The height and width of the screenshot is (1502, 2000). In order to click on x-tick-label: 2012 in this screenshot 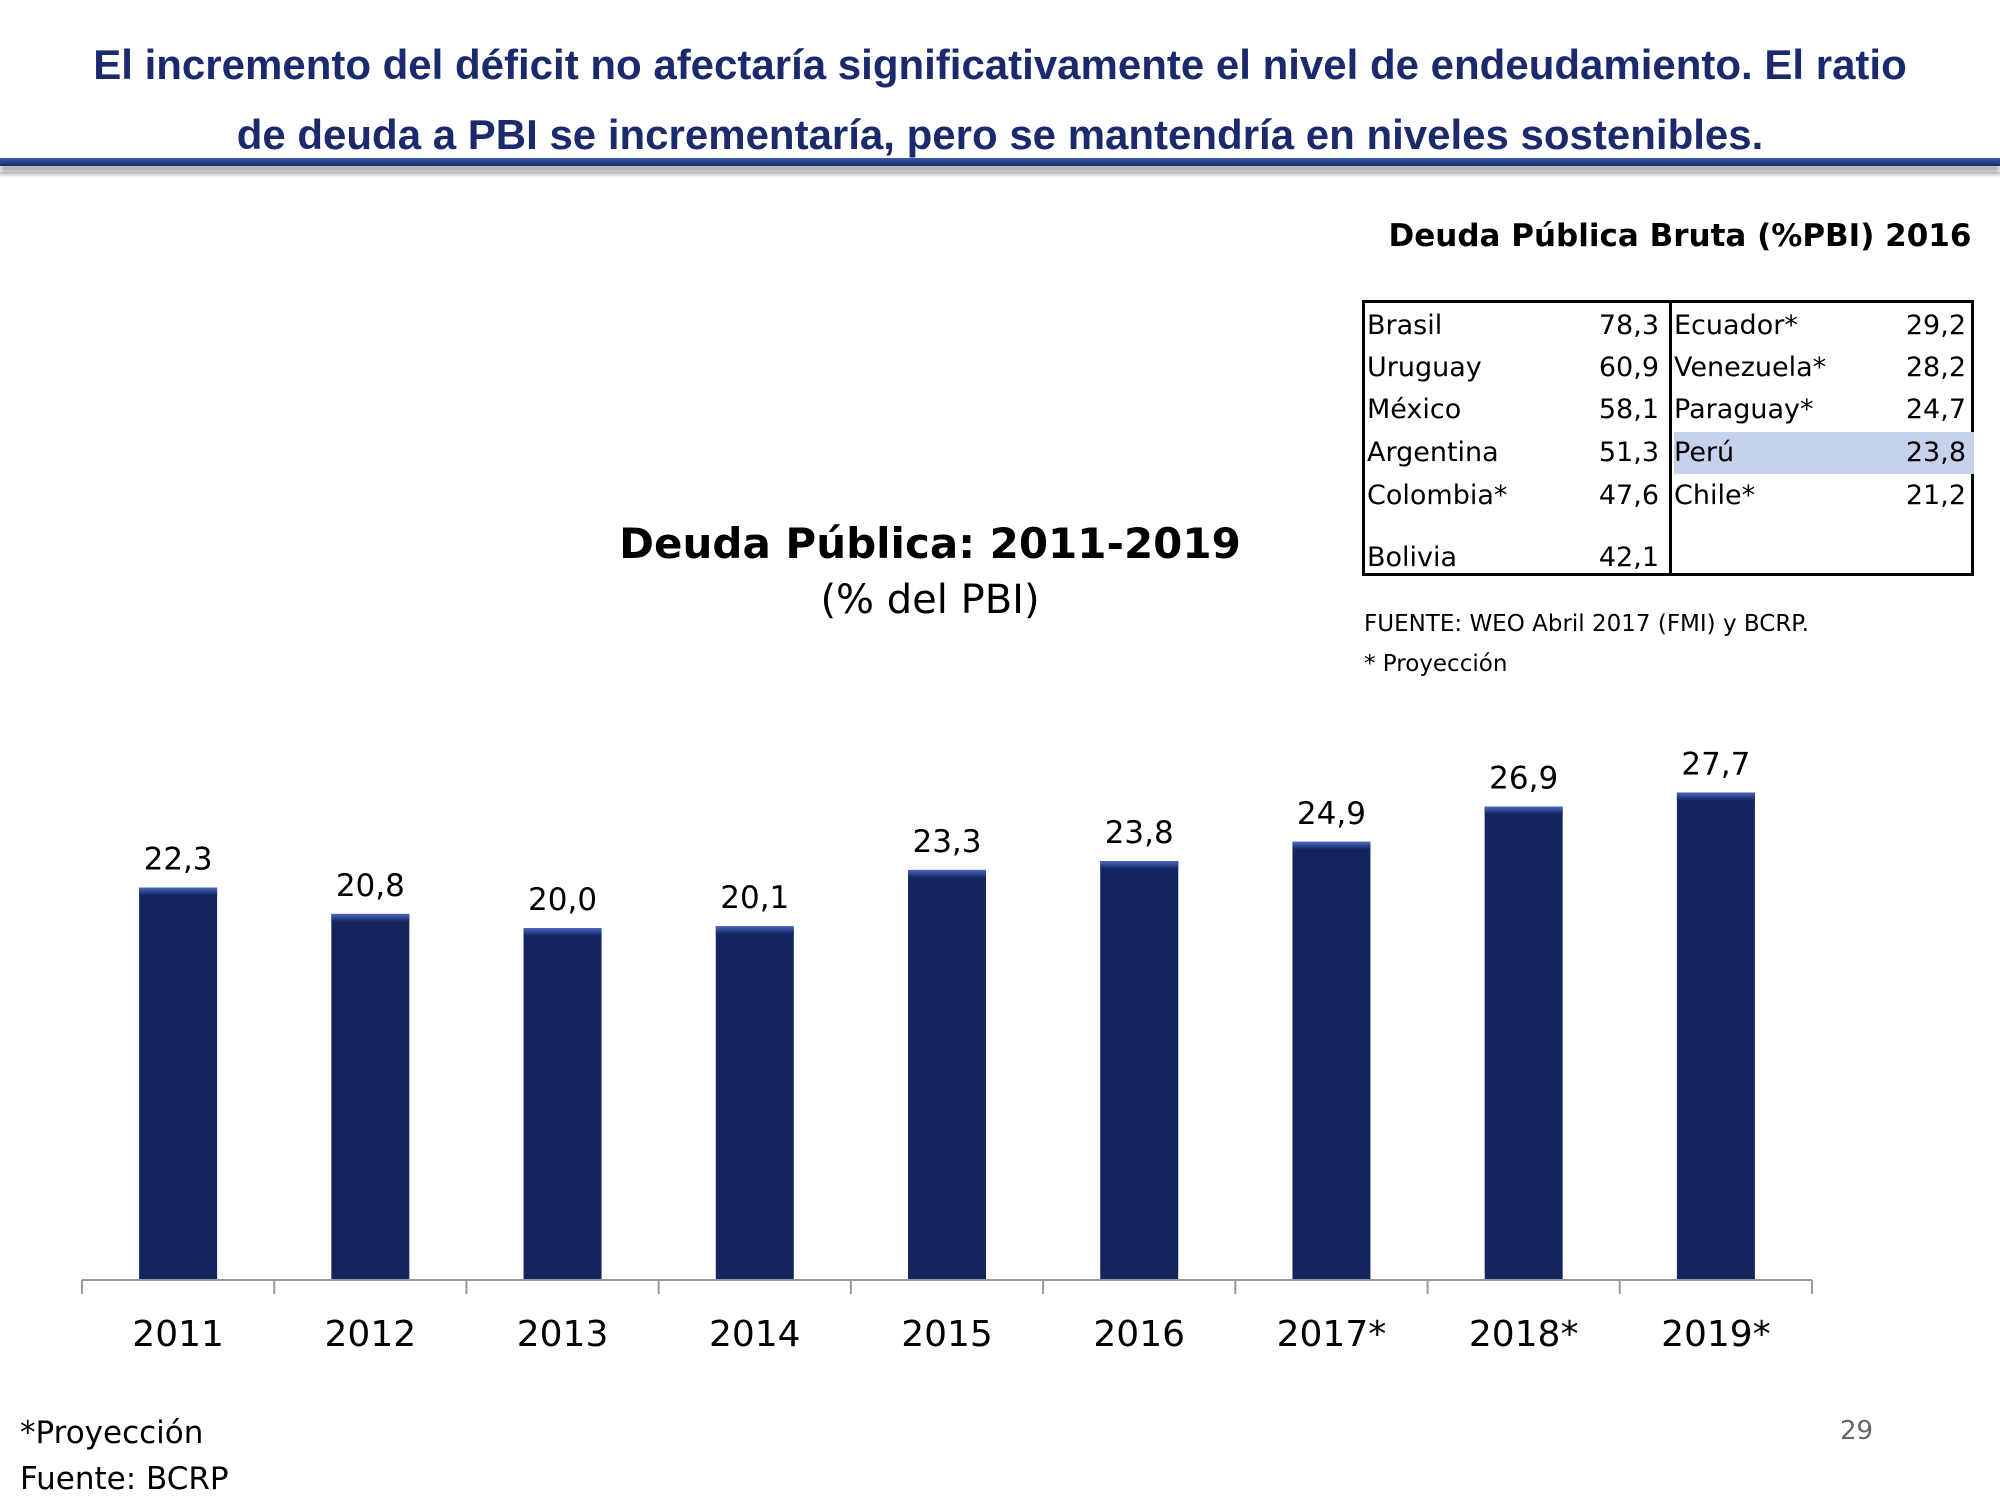, I will do `click(371, 1334)`.